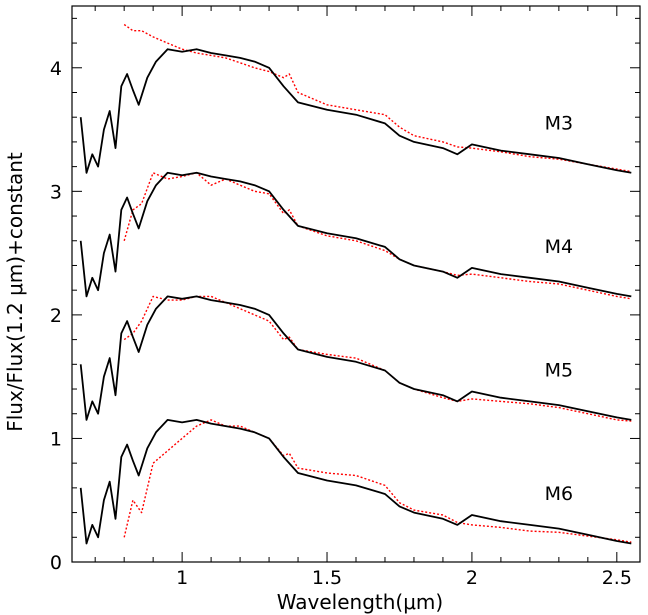  I want to click on y-axis-label: Flux/Flux(1.2 μm)+constant, so click(15, 292).